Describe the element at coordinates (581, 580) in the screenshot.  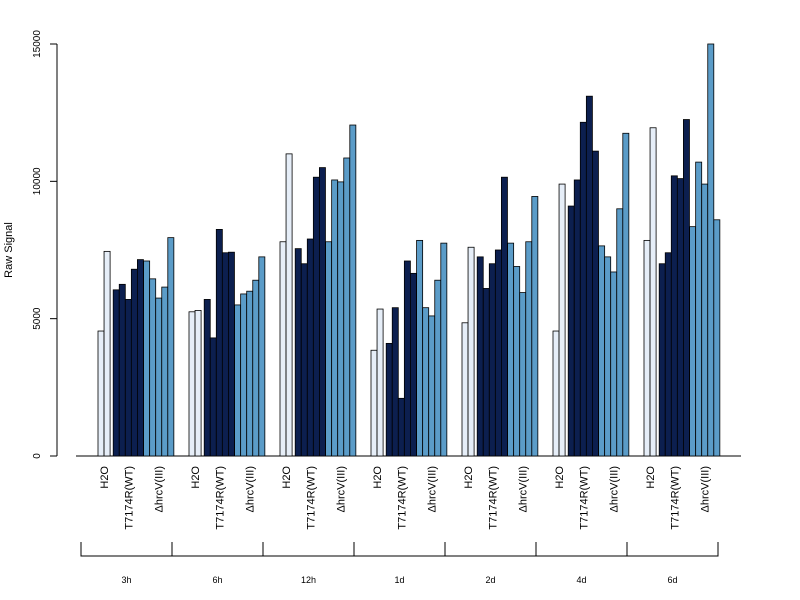
I see `time-point-label: 4d` at that location.